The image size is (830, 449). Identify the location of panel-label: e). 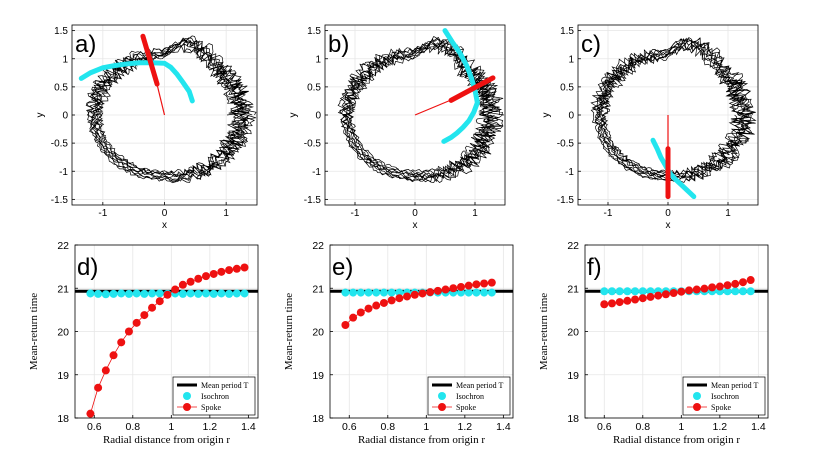
(342, 267).